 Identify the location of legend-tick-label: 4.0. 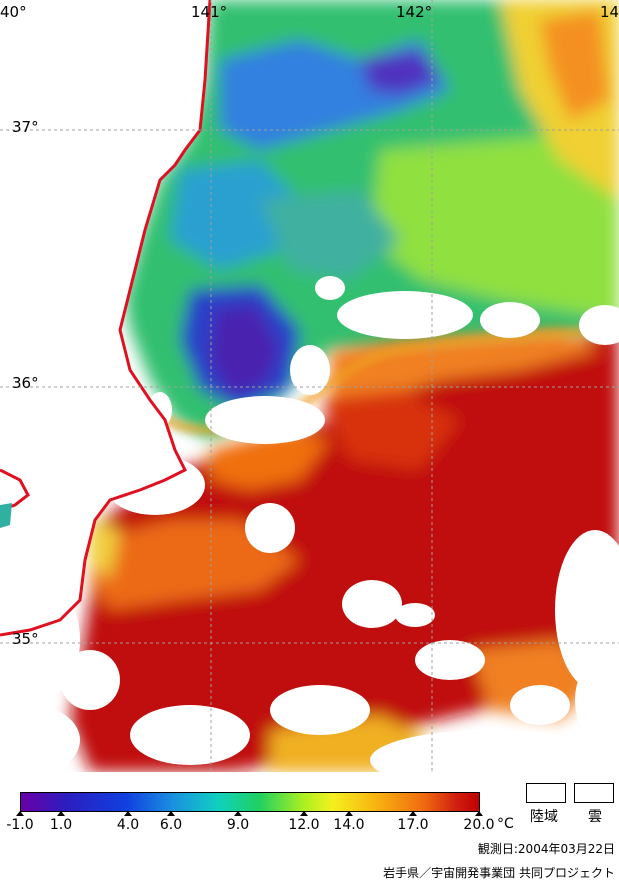
(128, 825).